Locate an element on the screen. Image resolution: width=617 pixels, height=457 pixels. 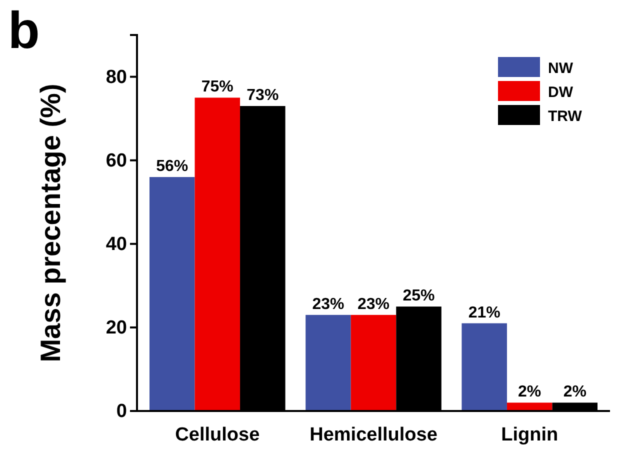
legend-label: NW is located at coordinates (561, 68).